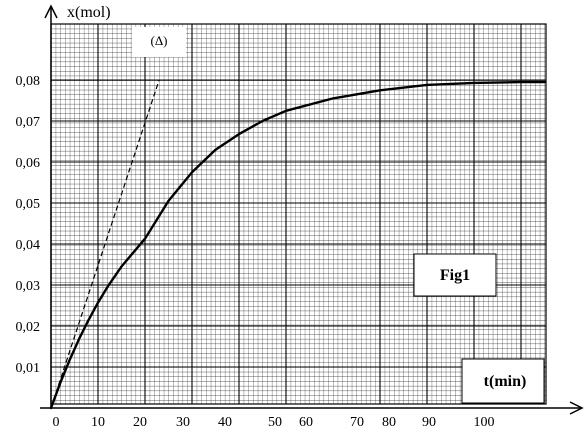  I want to click on x-tick-label: 100, so click(484, 422).